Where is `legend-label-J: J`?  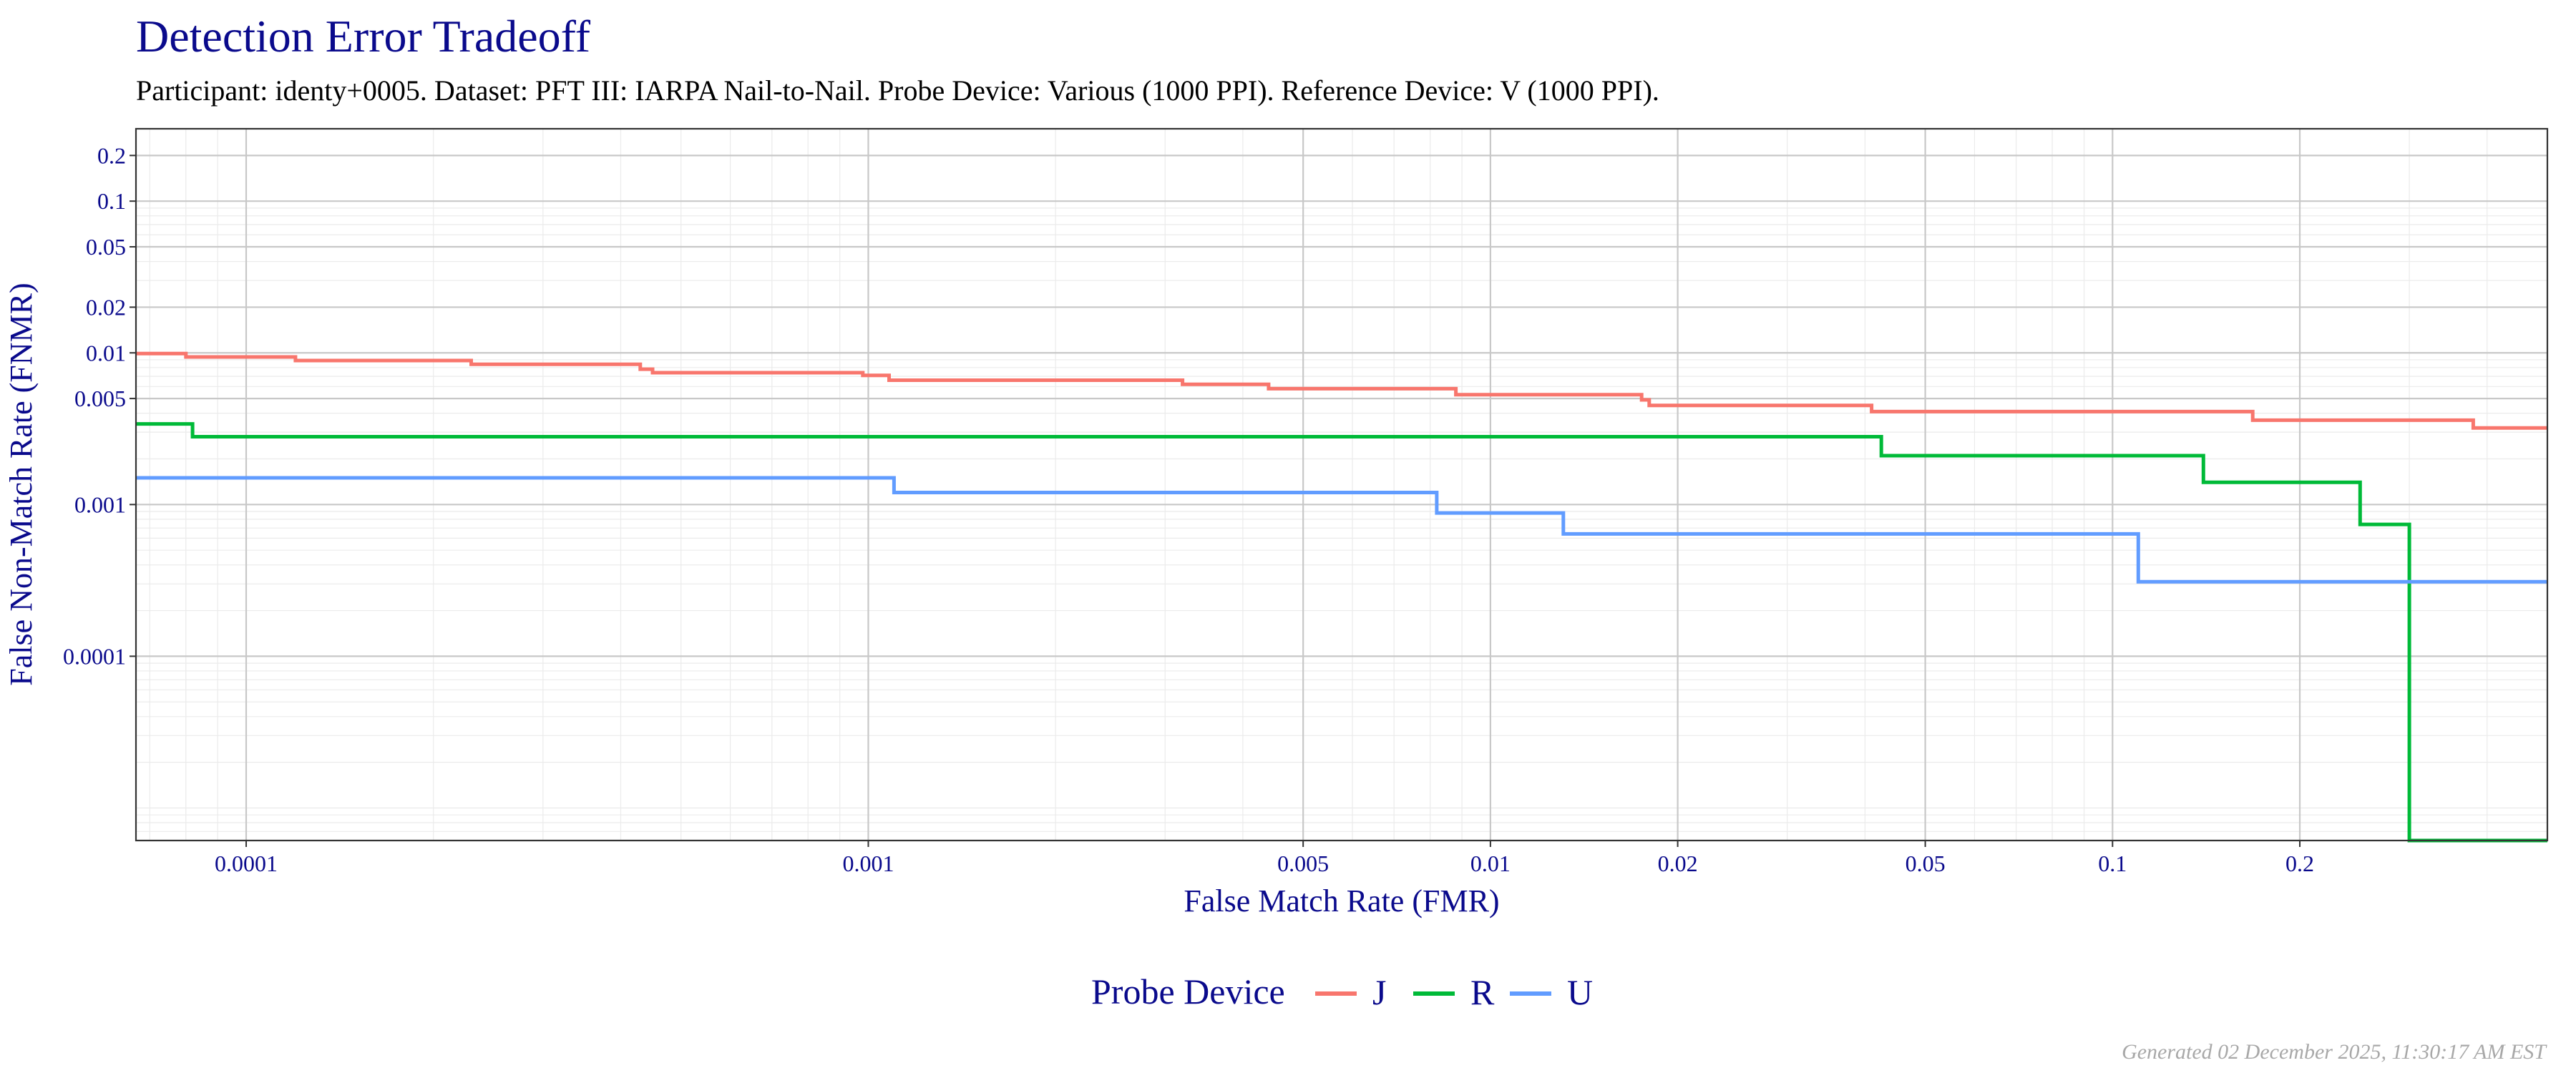
legend-label-J: J is located at coordinates (1379, 992).